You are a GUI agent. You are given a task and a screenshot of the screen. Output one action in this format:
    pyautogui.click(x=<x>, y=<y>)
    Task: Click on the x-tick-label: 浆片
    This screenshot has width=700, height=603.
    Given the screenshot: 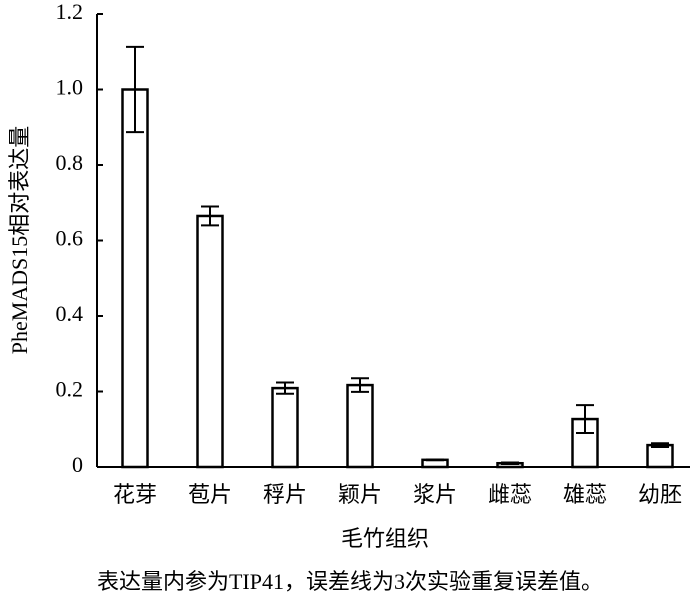 What is the action you would take?
    pyautogui.click(x=435, y=494)
    